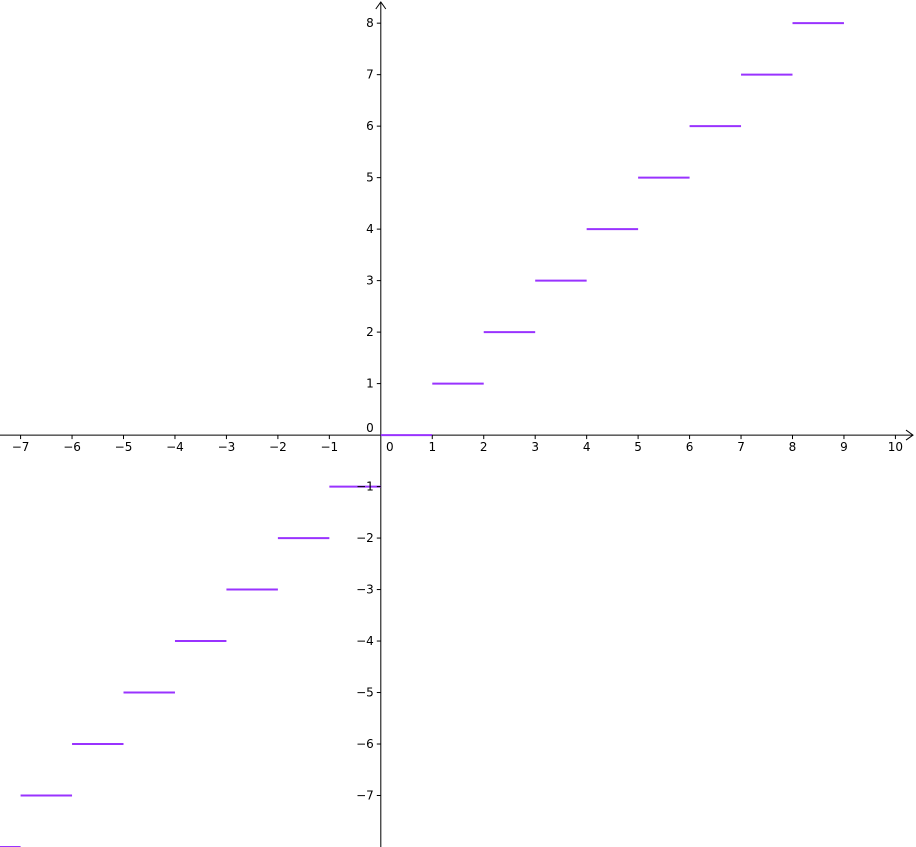 This screenshot has height=847, width=916. Describe the element at coordinates (329, 447) in the screenshot. I see `x-tick-label: −1` at that location.